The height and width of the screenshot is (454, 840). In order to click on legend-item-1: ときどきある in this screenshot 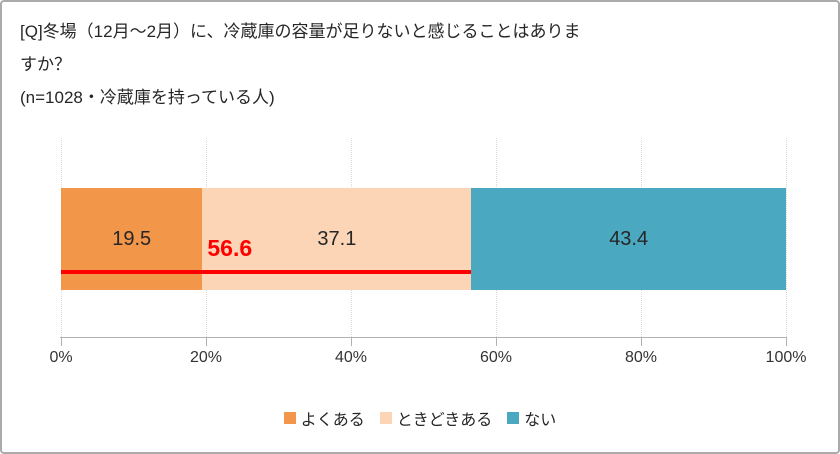, I will do `click(436, 418)`.